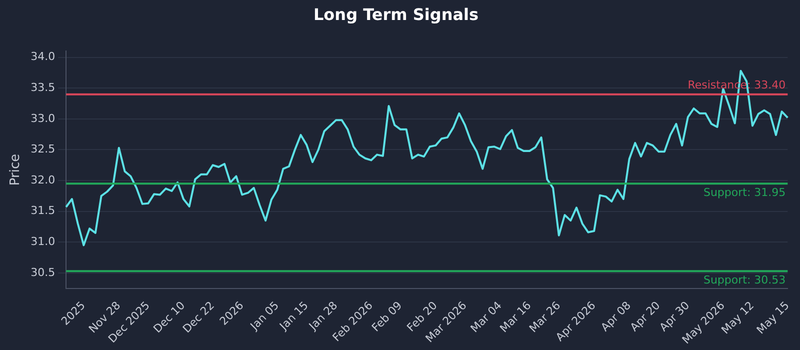 This screenshot has width=800, height=350. What do you see at coordinates (43, 57) in the screenshot?
I see `y-tick-label: 34.0` at bounding box center [43, 57].